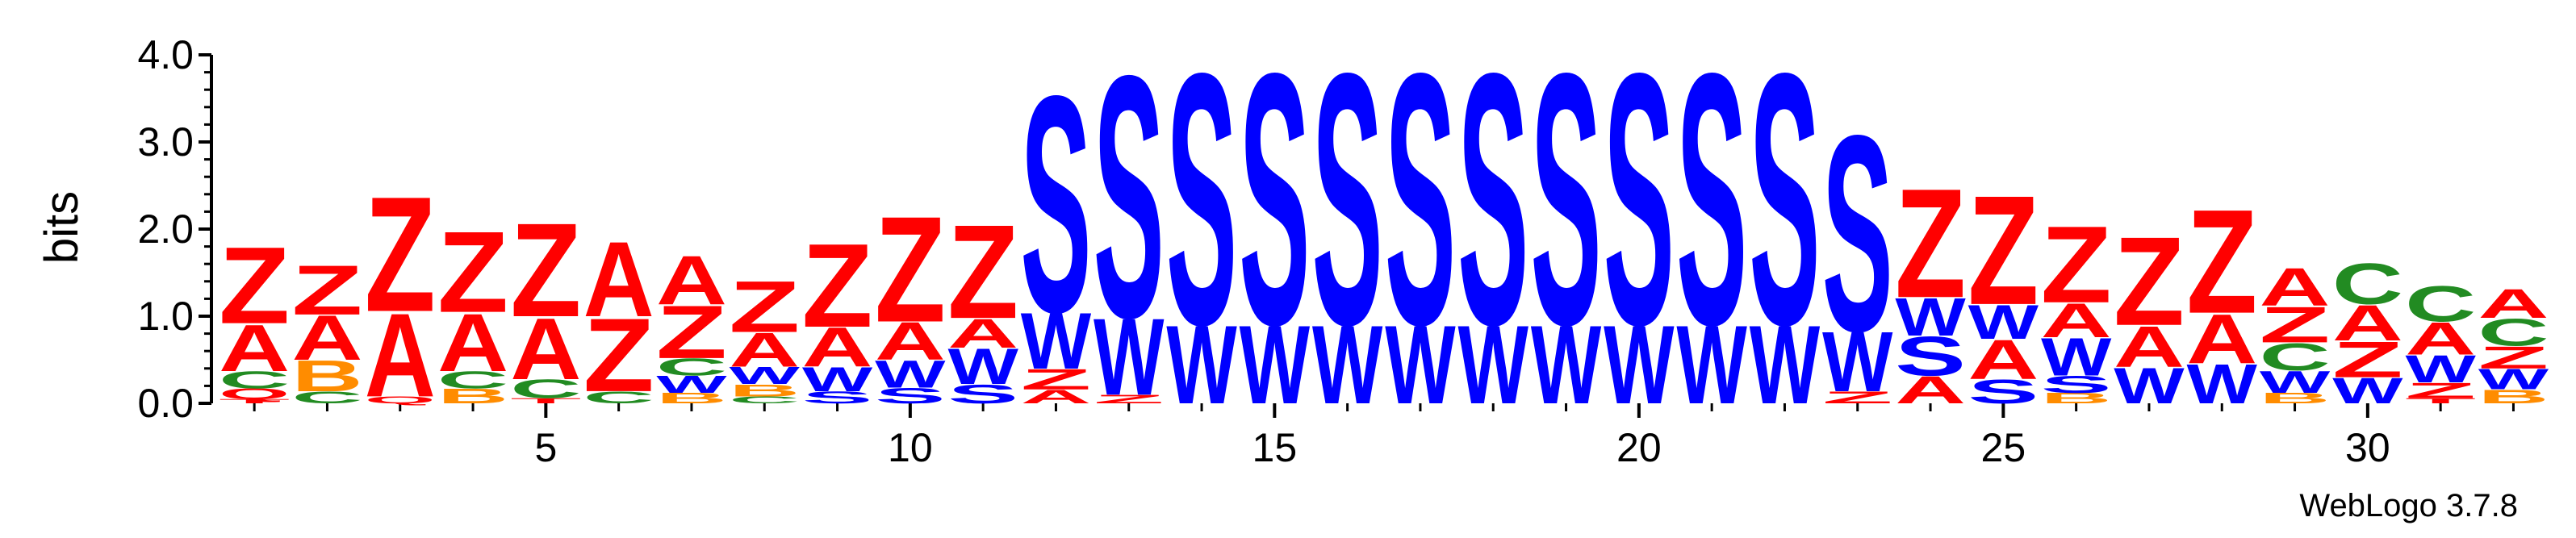 Image resolution: width=2576 pixels, height=538 pixels. I want to click on x-tick-label: 25, so click(2003, 447).